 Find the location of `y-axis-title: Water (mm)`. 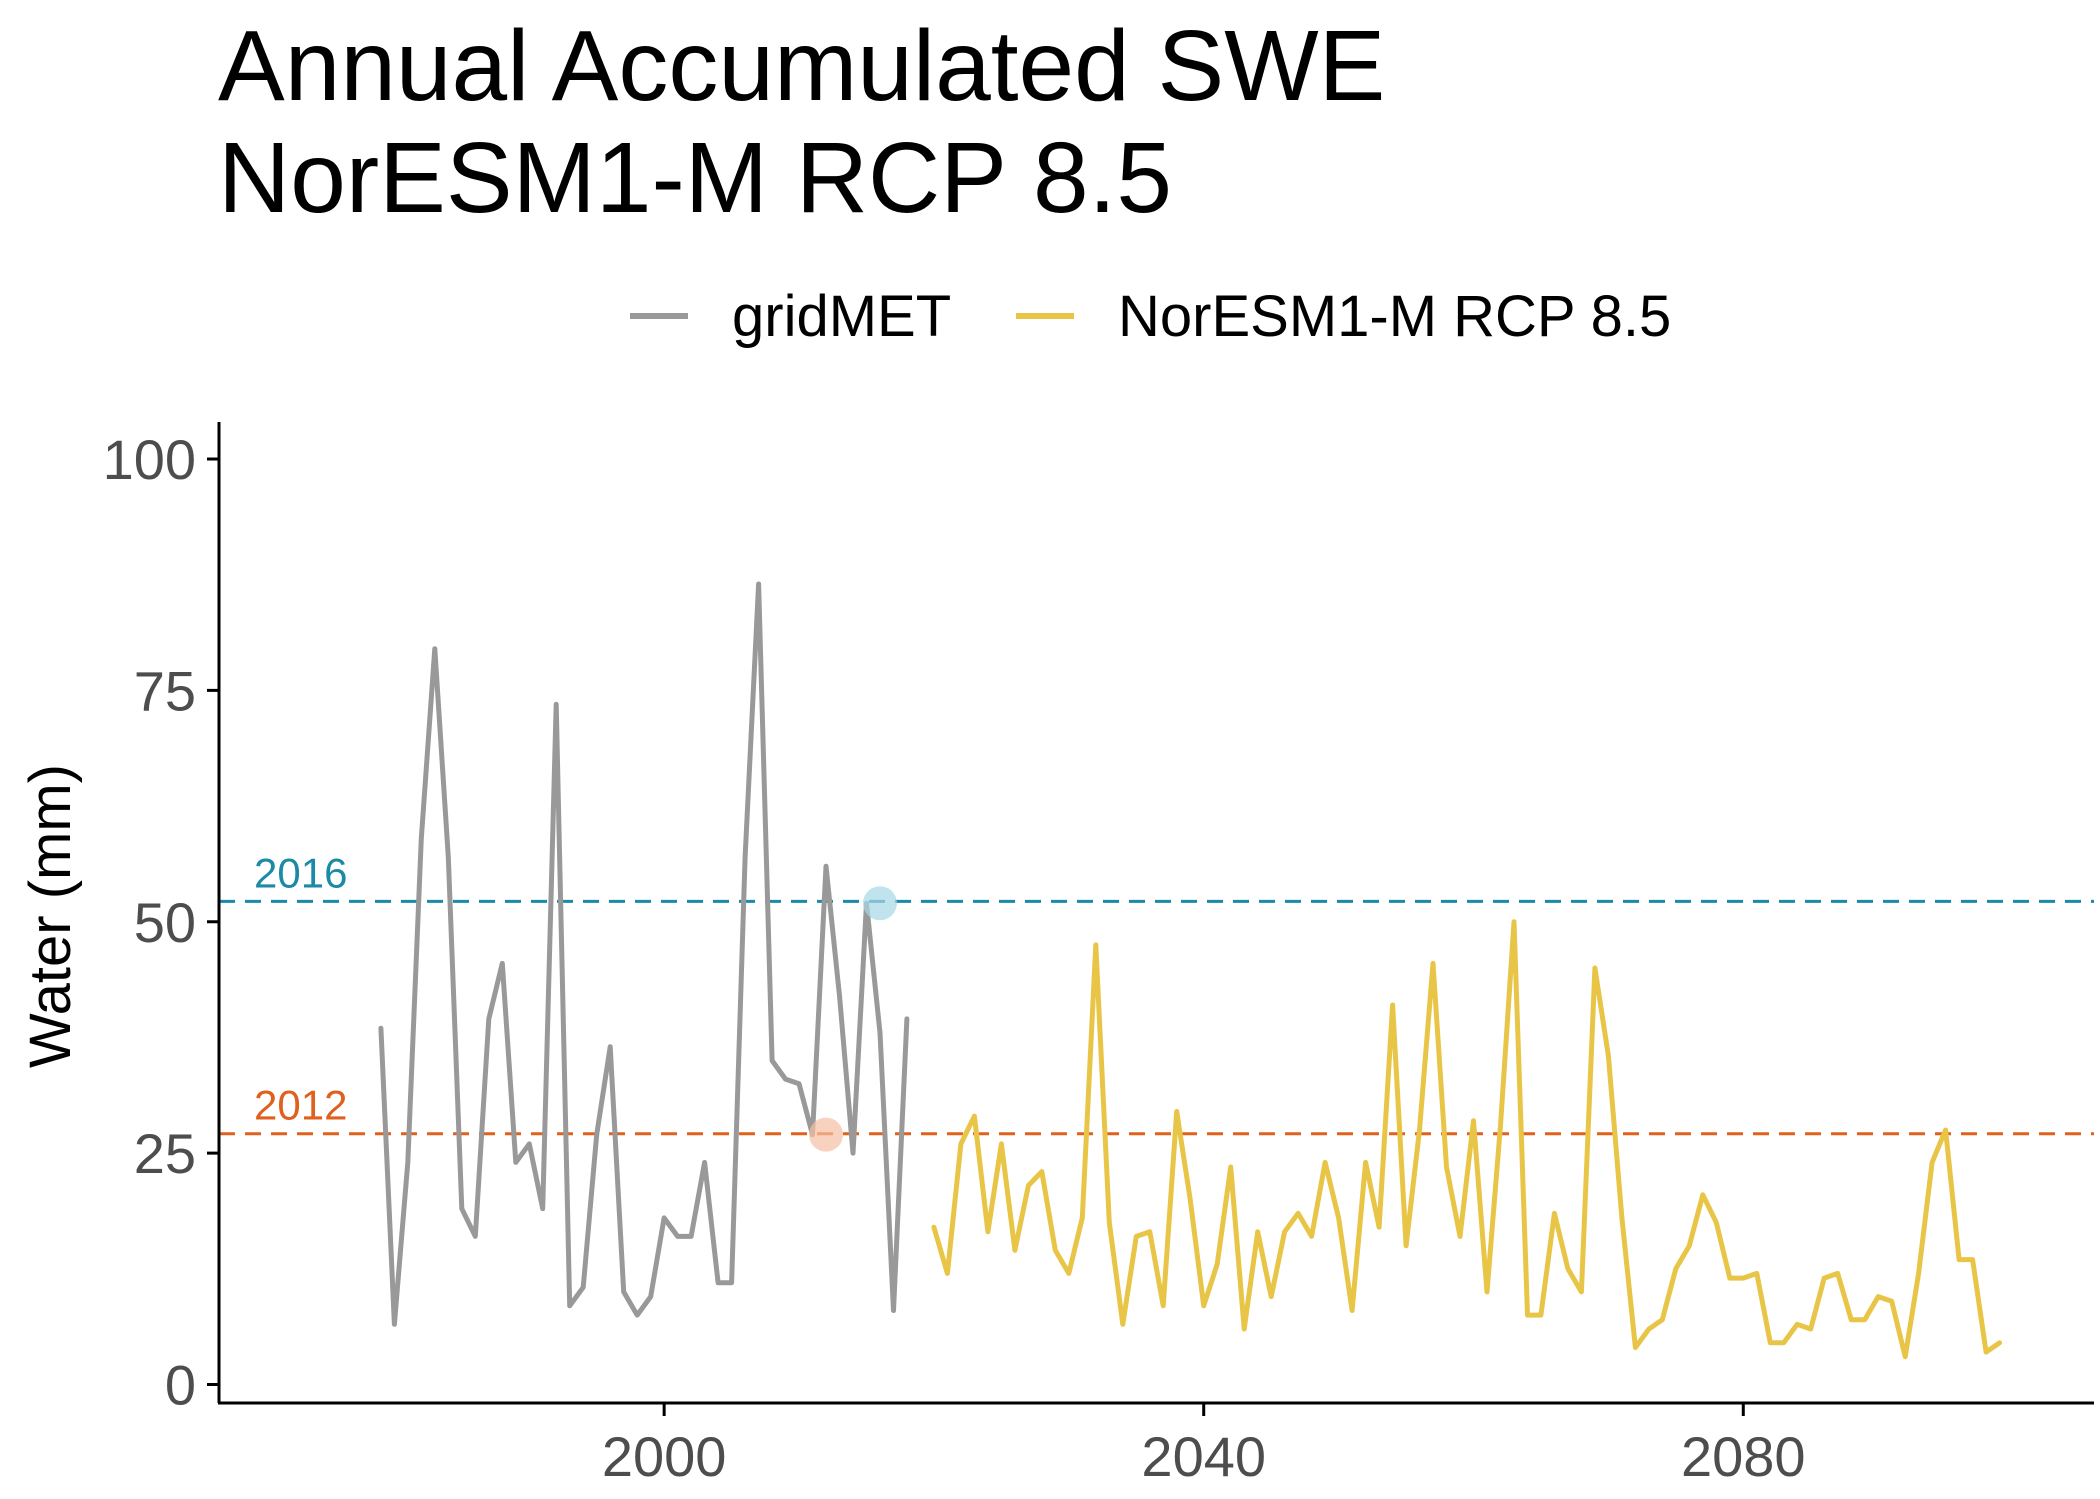

y-axis-title: Water (mm) is located at coordinates (50, 916).